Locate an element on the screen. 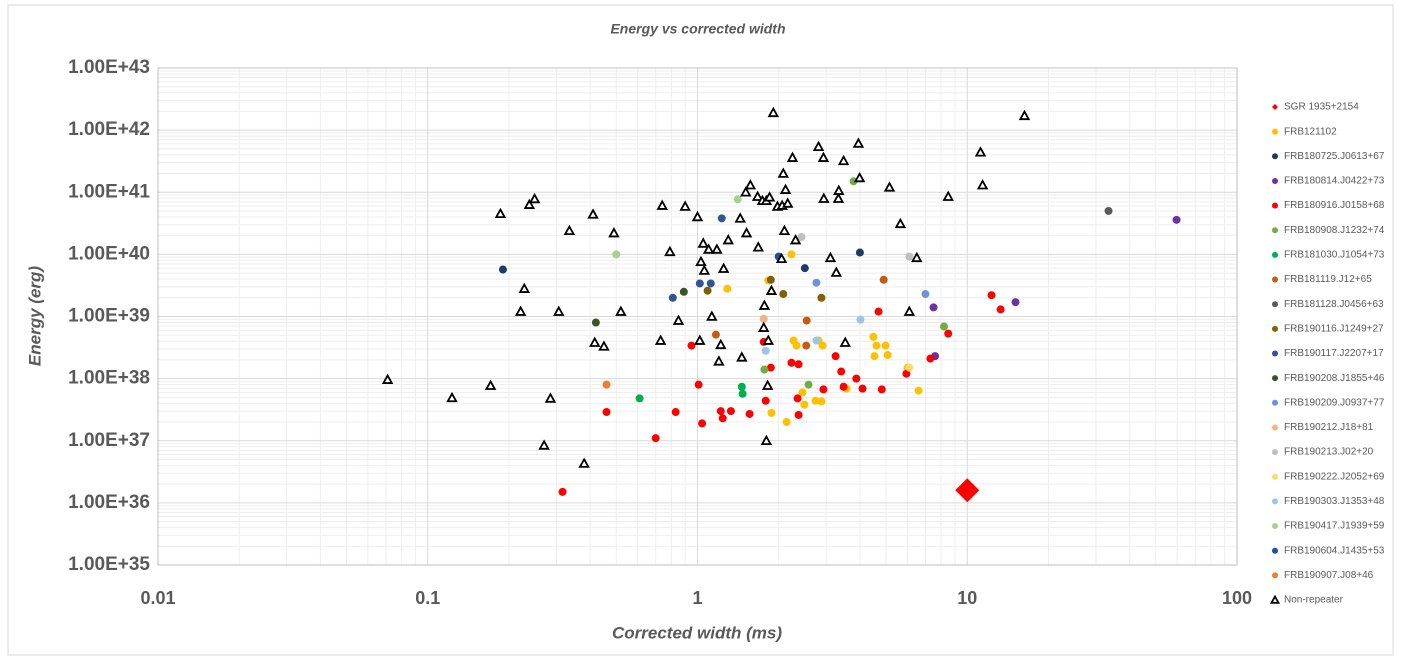 This screenshot has height=669, width=1402. legend-label: Non-repeater is located at coordinates (1314, 600).